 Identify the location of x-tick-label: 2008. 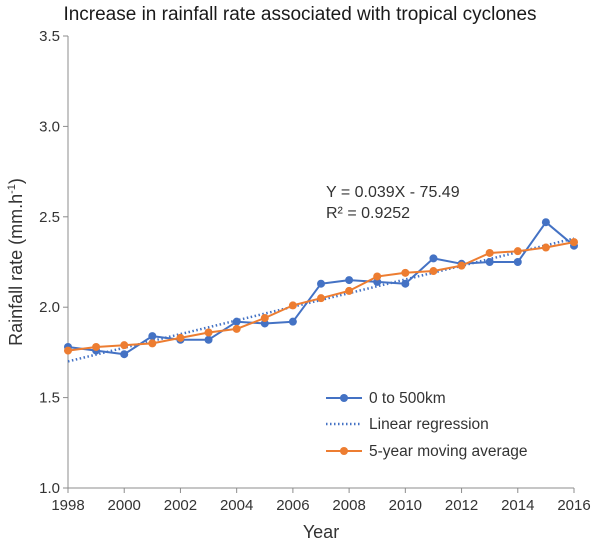
(348, 505).